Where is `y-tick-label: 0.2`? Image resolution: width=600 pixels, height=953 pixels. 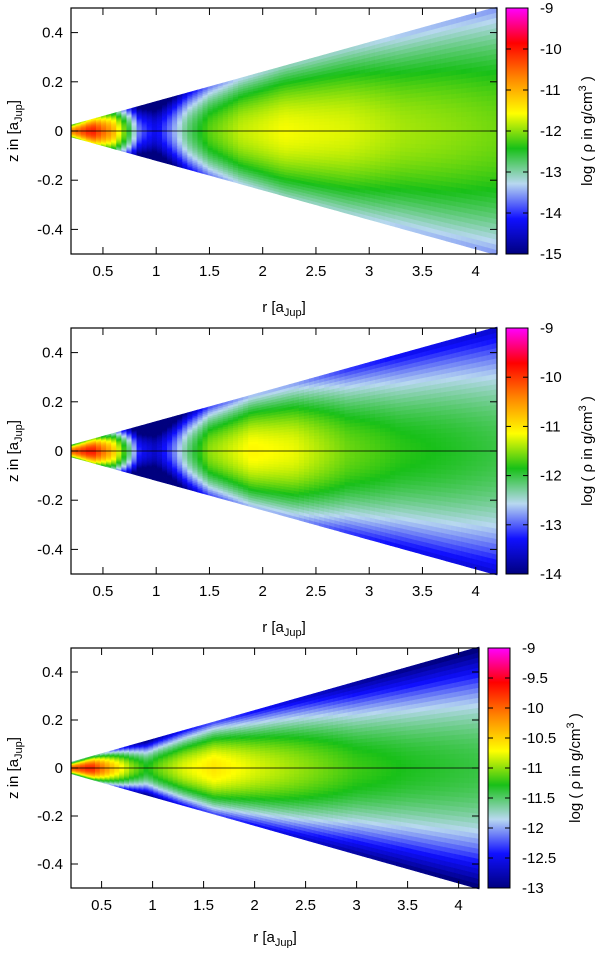 y-tick-label: 0.2 is located at coordinates (52, 82).